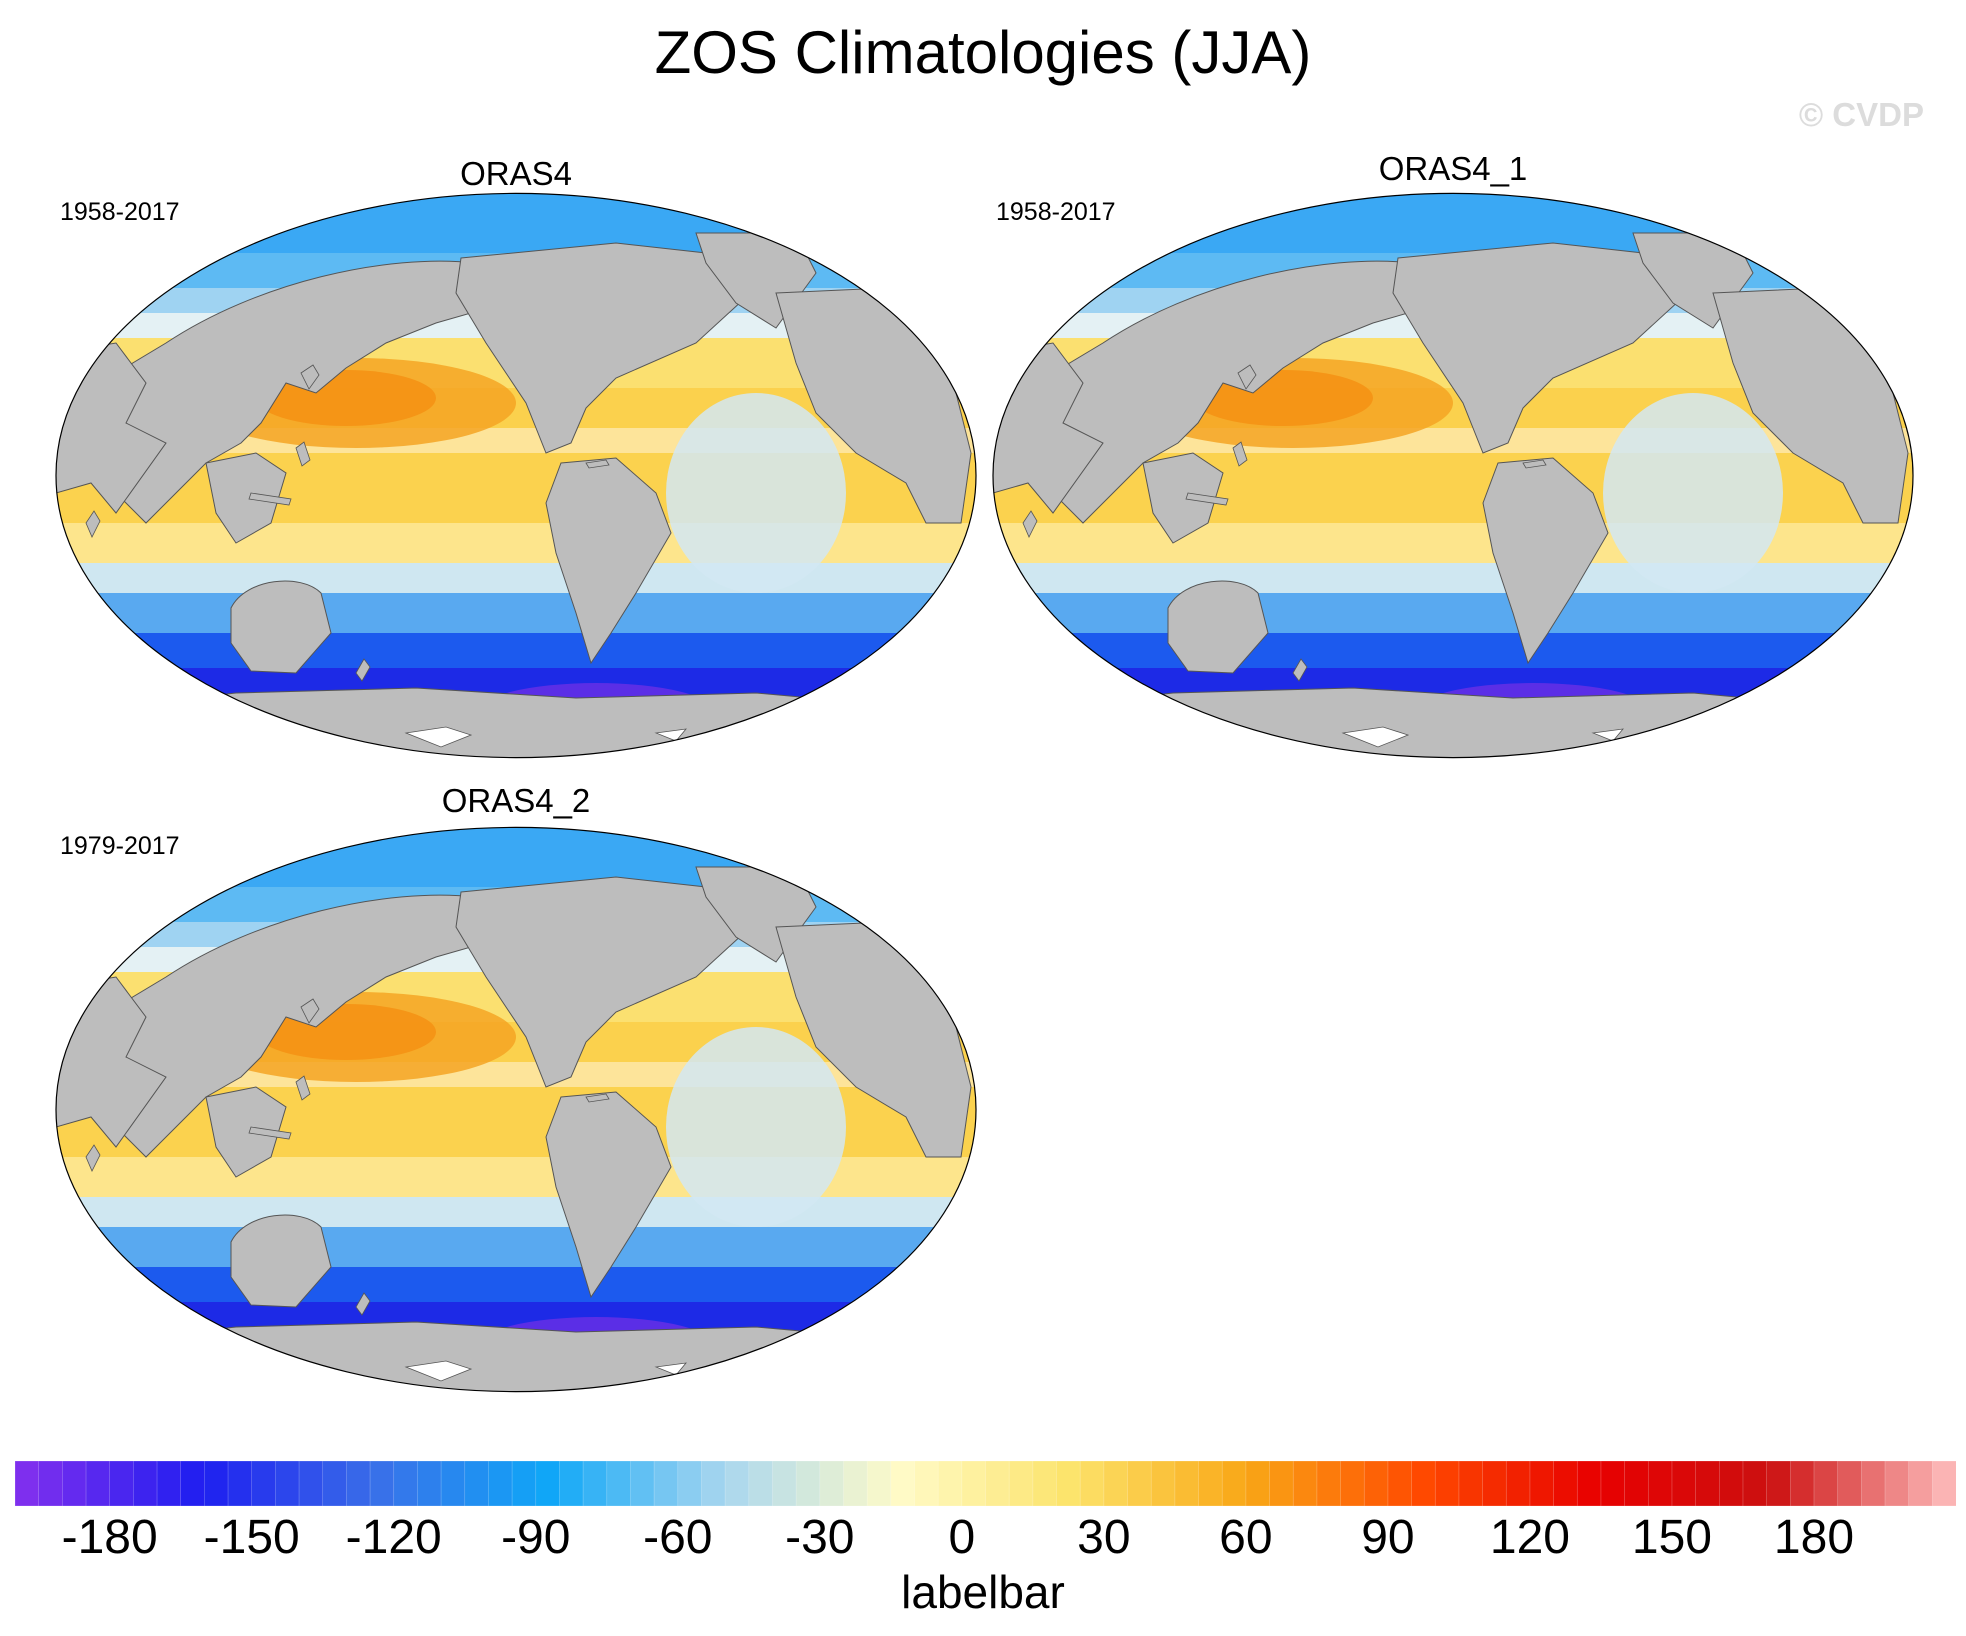 The image size is (1966, 1636). What do you see at coordinates (246, 1132) in the screenshot?
I see `india-asia-south-landmass` at bounding box center [246, 1132].